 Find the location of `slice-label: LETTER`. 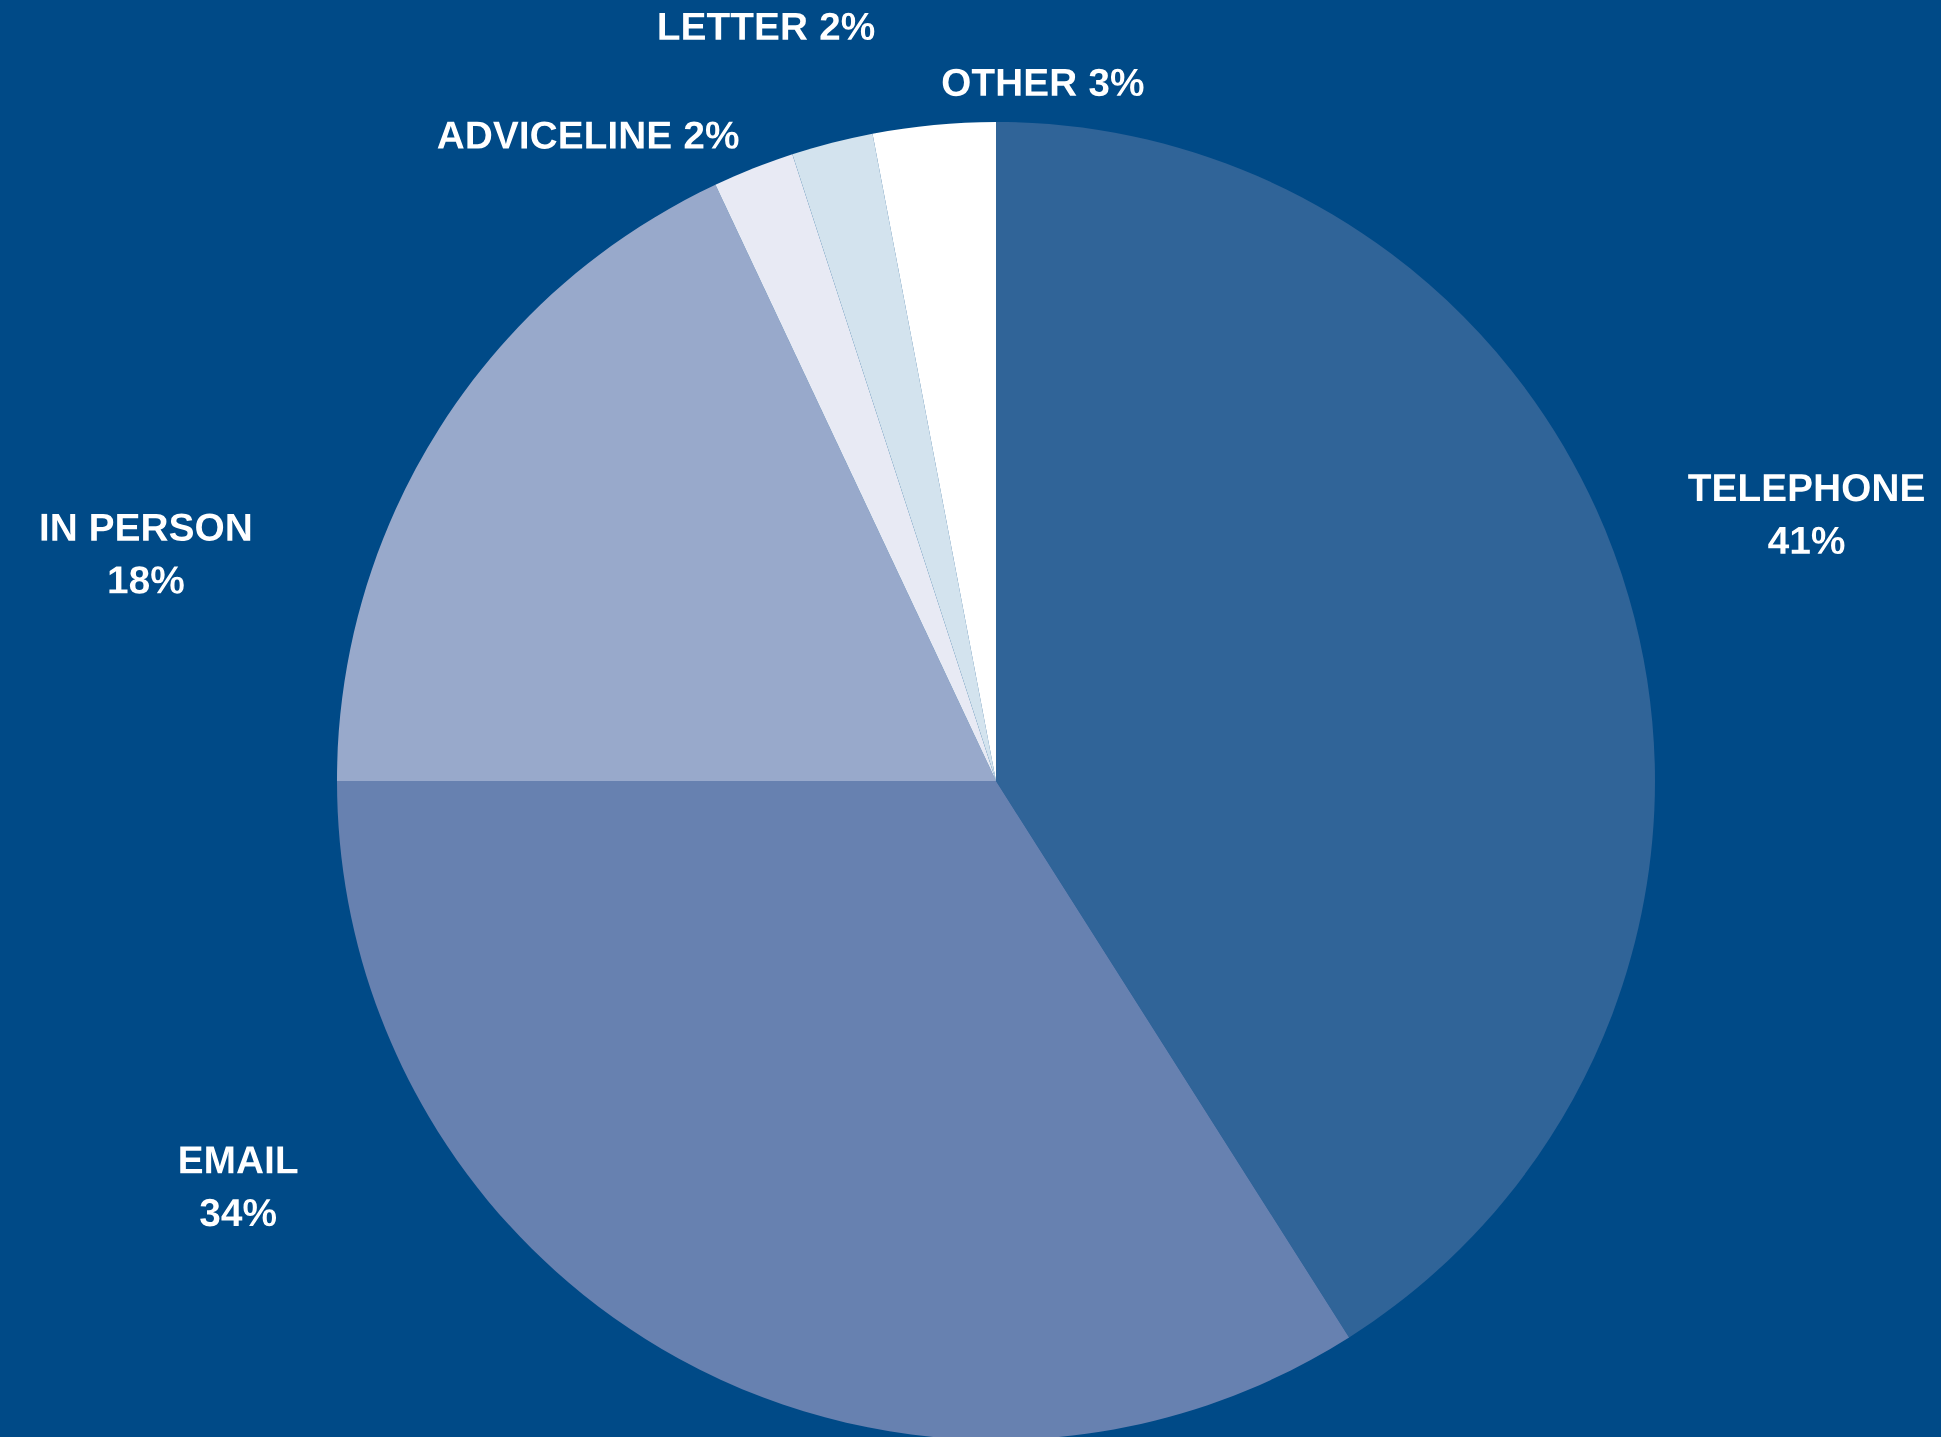

slice-label: LETTER is located at coordinates (733, 26).